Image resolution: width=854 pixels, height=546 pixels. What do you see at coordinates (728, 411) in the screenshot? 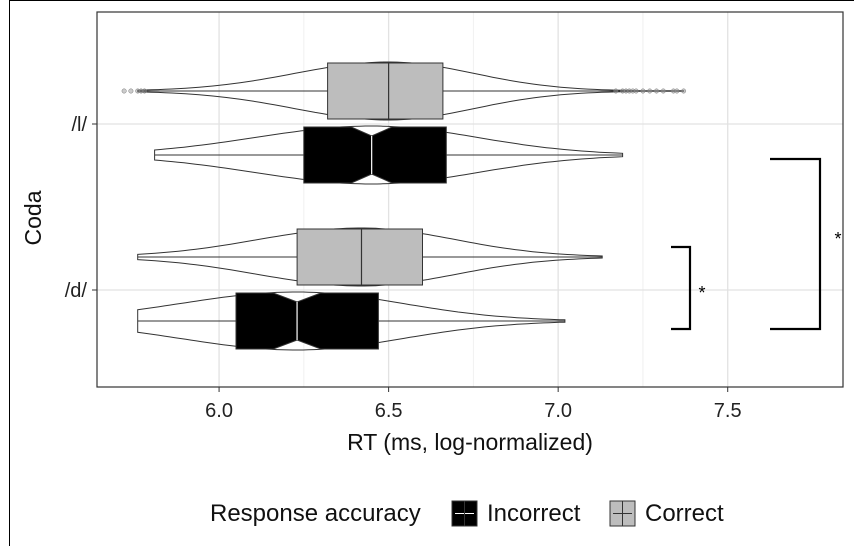
I see `x-tick-label: 7.5` at bounding box center [728, 411].